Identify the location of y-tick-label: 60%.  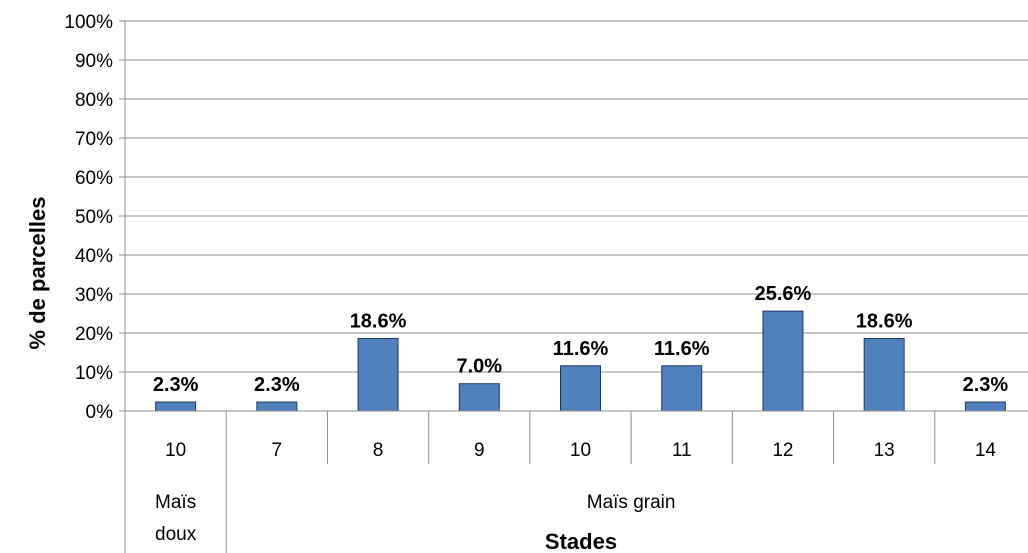
(94, 178).